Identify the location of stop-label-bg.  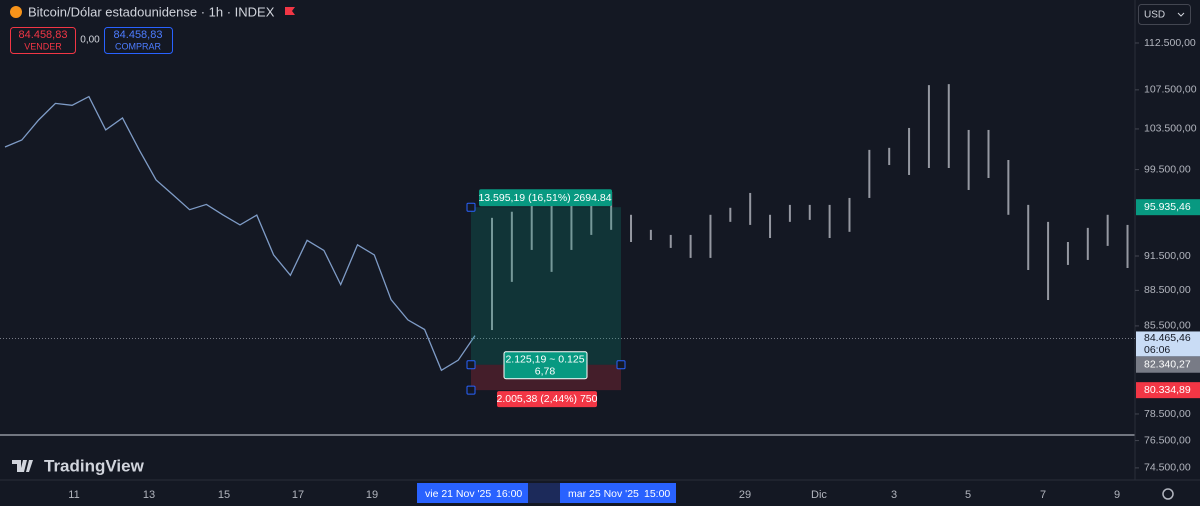
(547, 399).